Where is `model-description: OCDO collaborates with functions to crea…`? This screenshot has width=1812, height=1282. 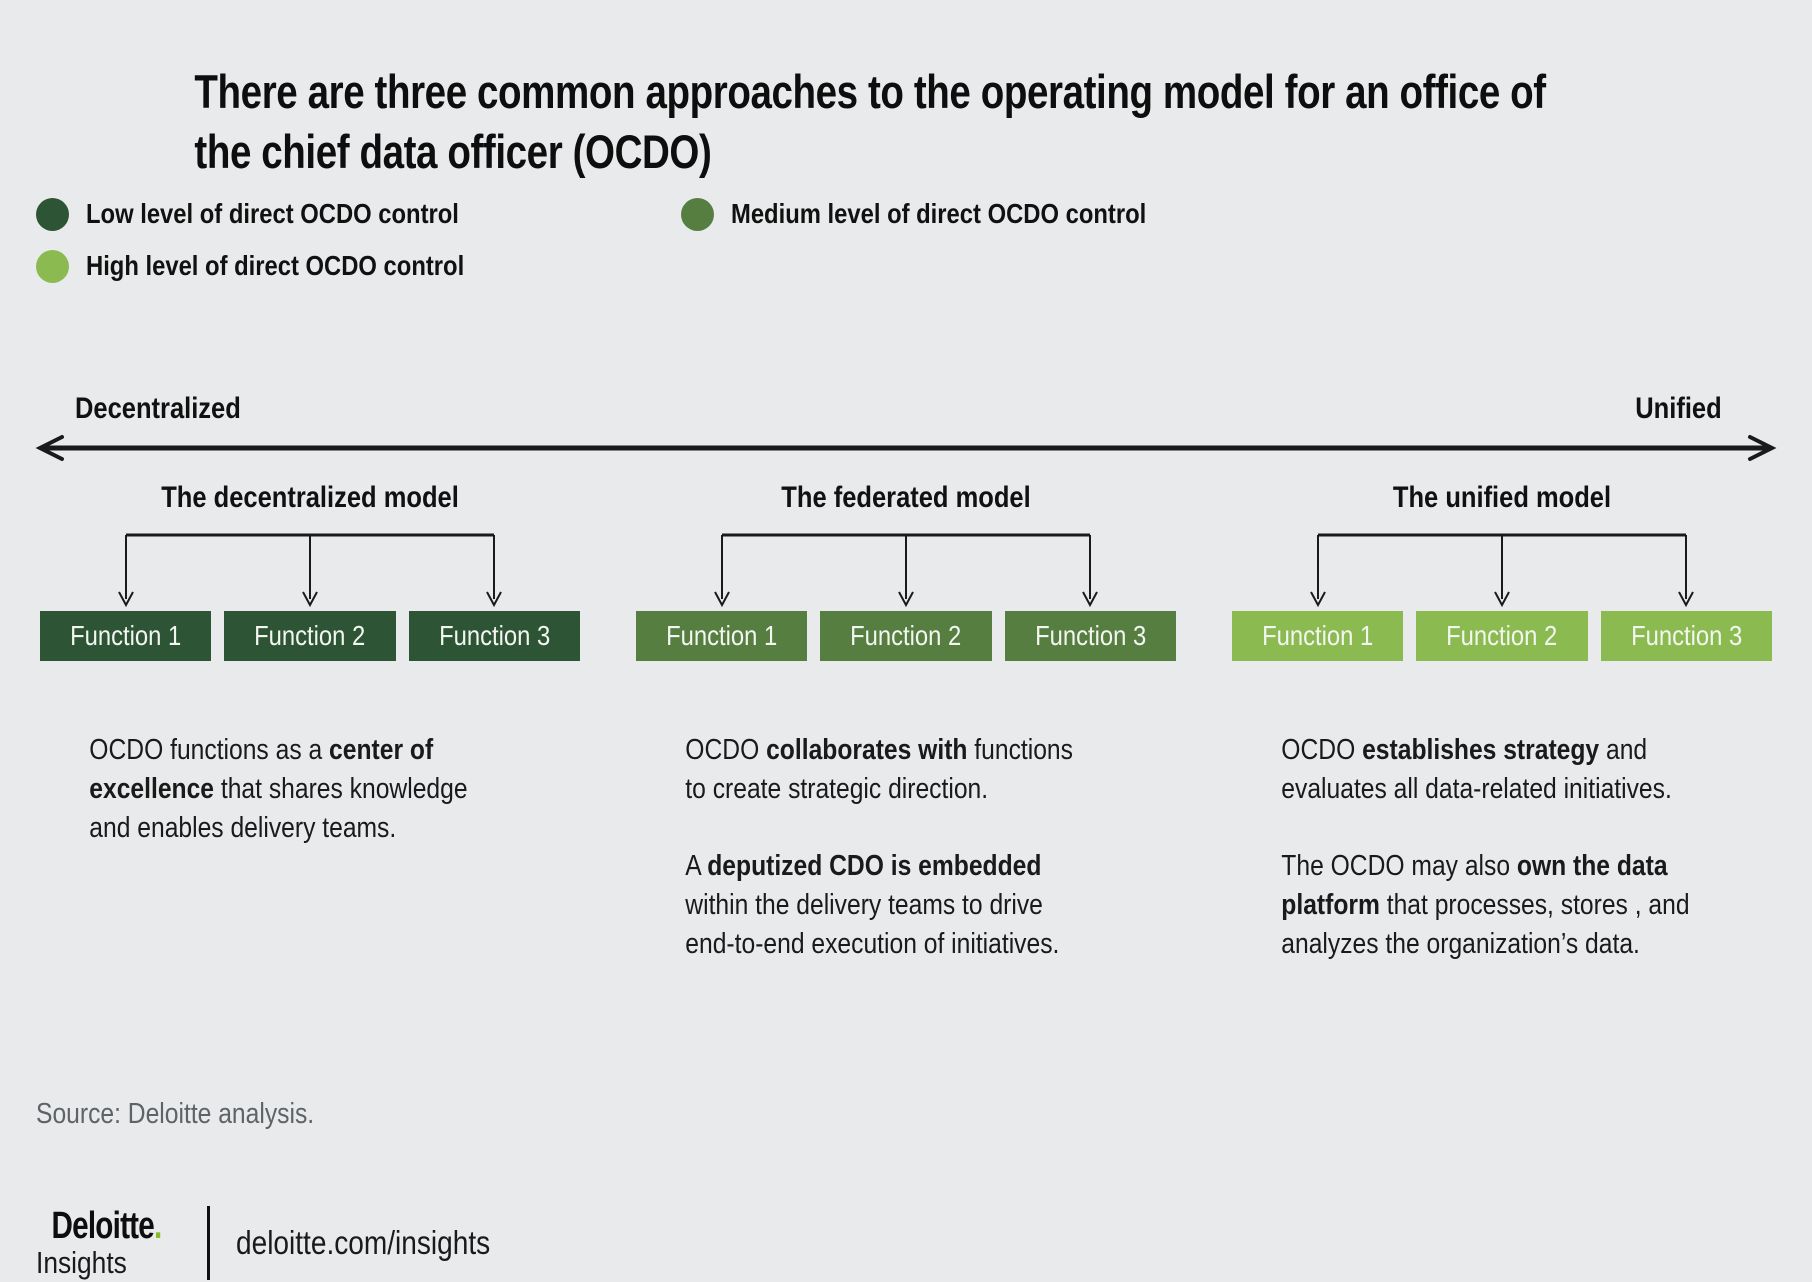
model-description: OCDO collaborates with functions to crea… is located at coordinates (865, 847).